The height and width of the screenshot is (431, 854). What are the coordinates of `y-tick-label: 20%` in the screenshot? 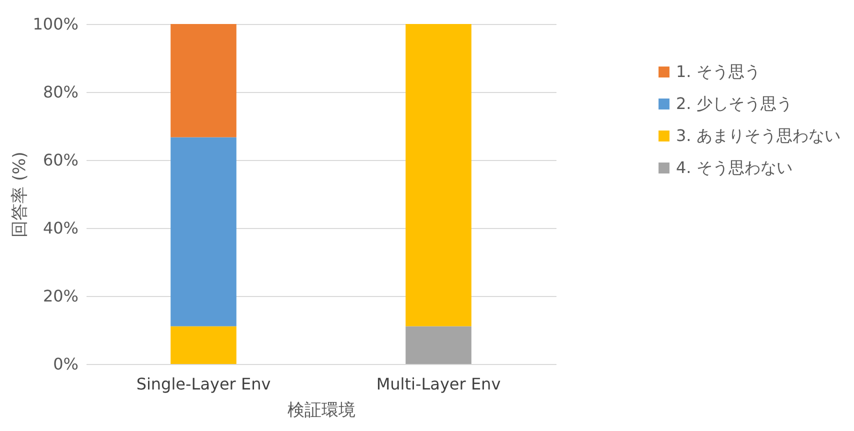 It's located at (60, 296).